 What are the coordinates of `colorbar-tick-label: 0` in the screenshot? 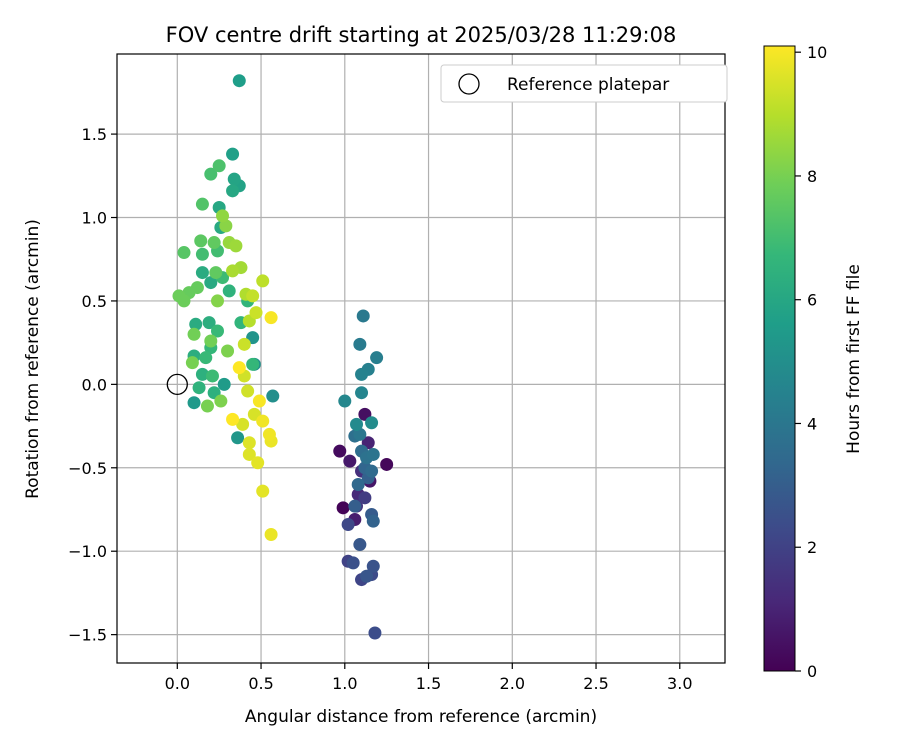 It's located at (812, 671).